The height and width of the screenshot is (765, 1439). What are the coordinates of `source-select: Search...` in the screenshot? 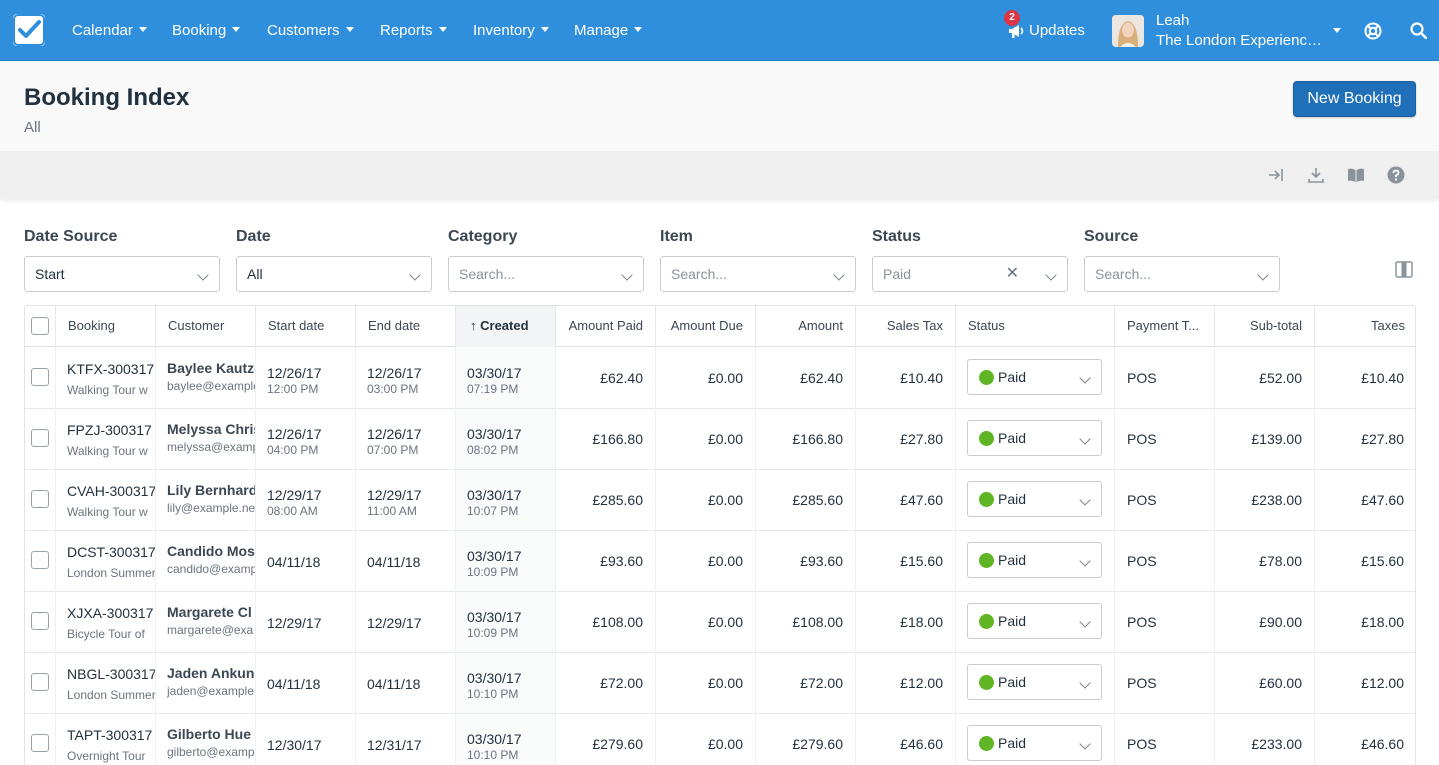 It's located at (1182, 274).